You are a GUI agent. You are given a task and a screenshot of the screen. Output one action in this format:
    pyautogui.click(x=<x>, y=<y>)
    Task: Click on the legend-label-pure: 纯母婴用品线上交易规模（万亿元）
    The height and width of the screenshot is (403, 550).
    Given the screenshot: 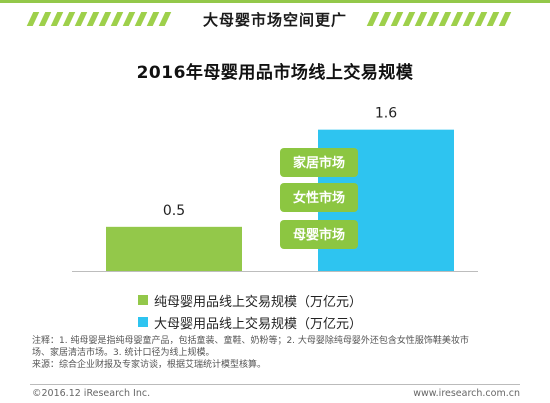 What is the action you would take?
    pyautogui.click(x=258, y=302)
    